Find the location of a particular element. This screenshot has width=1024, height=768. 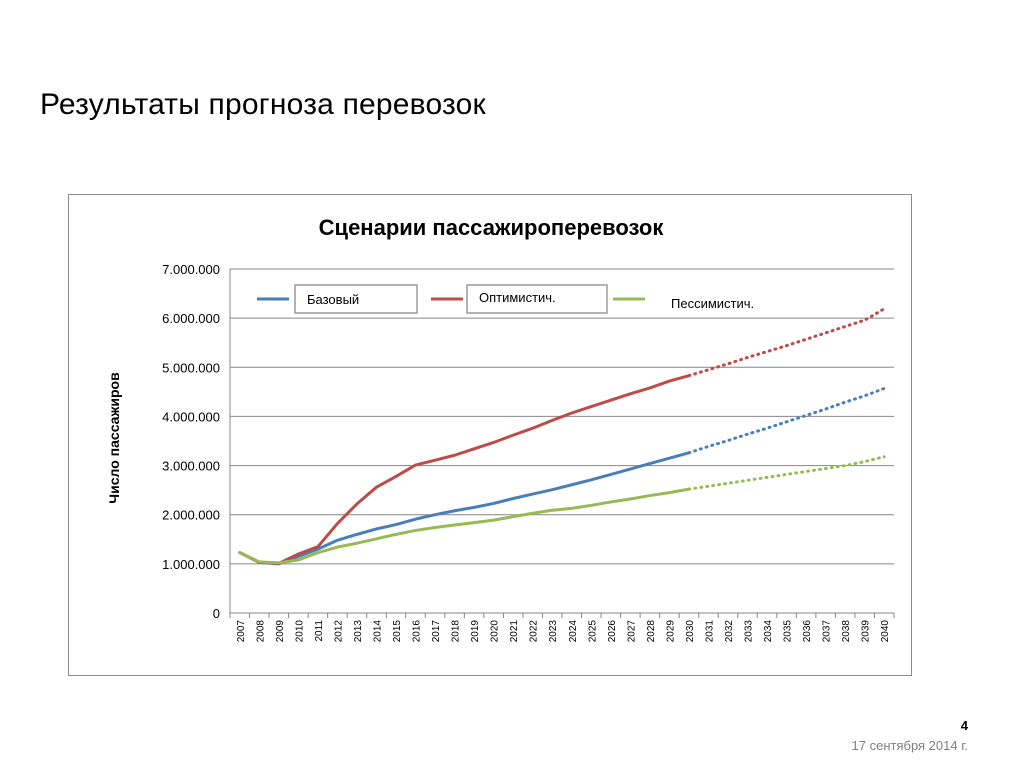

x-tick-label: 2032 is located at coordinates (729, 631).